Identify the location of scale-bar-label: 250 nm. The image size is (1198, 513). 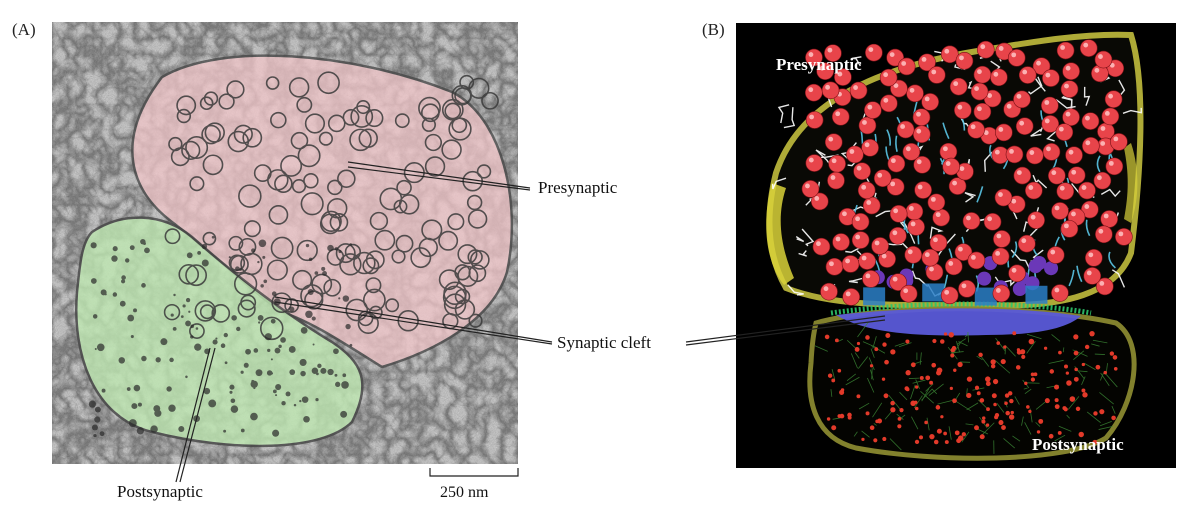
(464, 492).